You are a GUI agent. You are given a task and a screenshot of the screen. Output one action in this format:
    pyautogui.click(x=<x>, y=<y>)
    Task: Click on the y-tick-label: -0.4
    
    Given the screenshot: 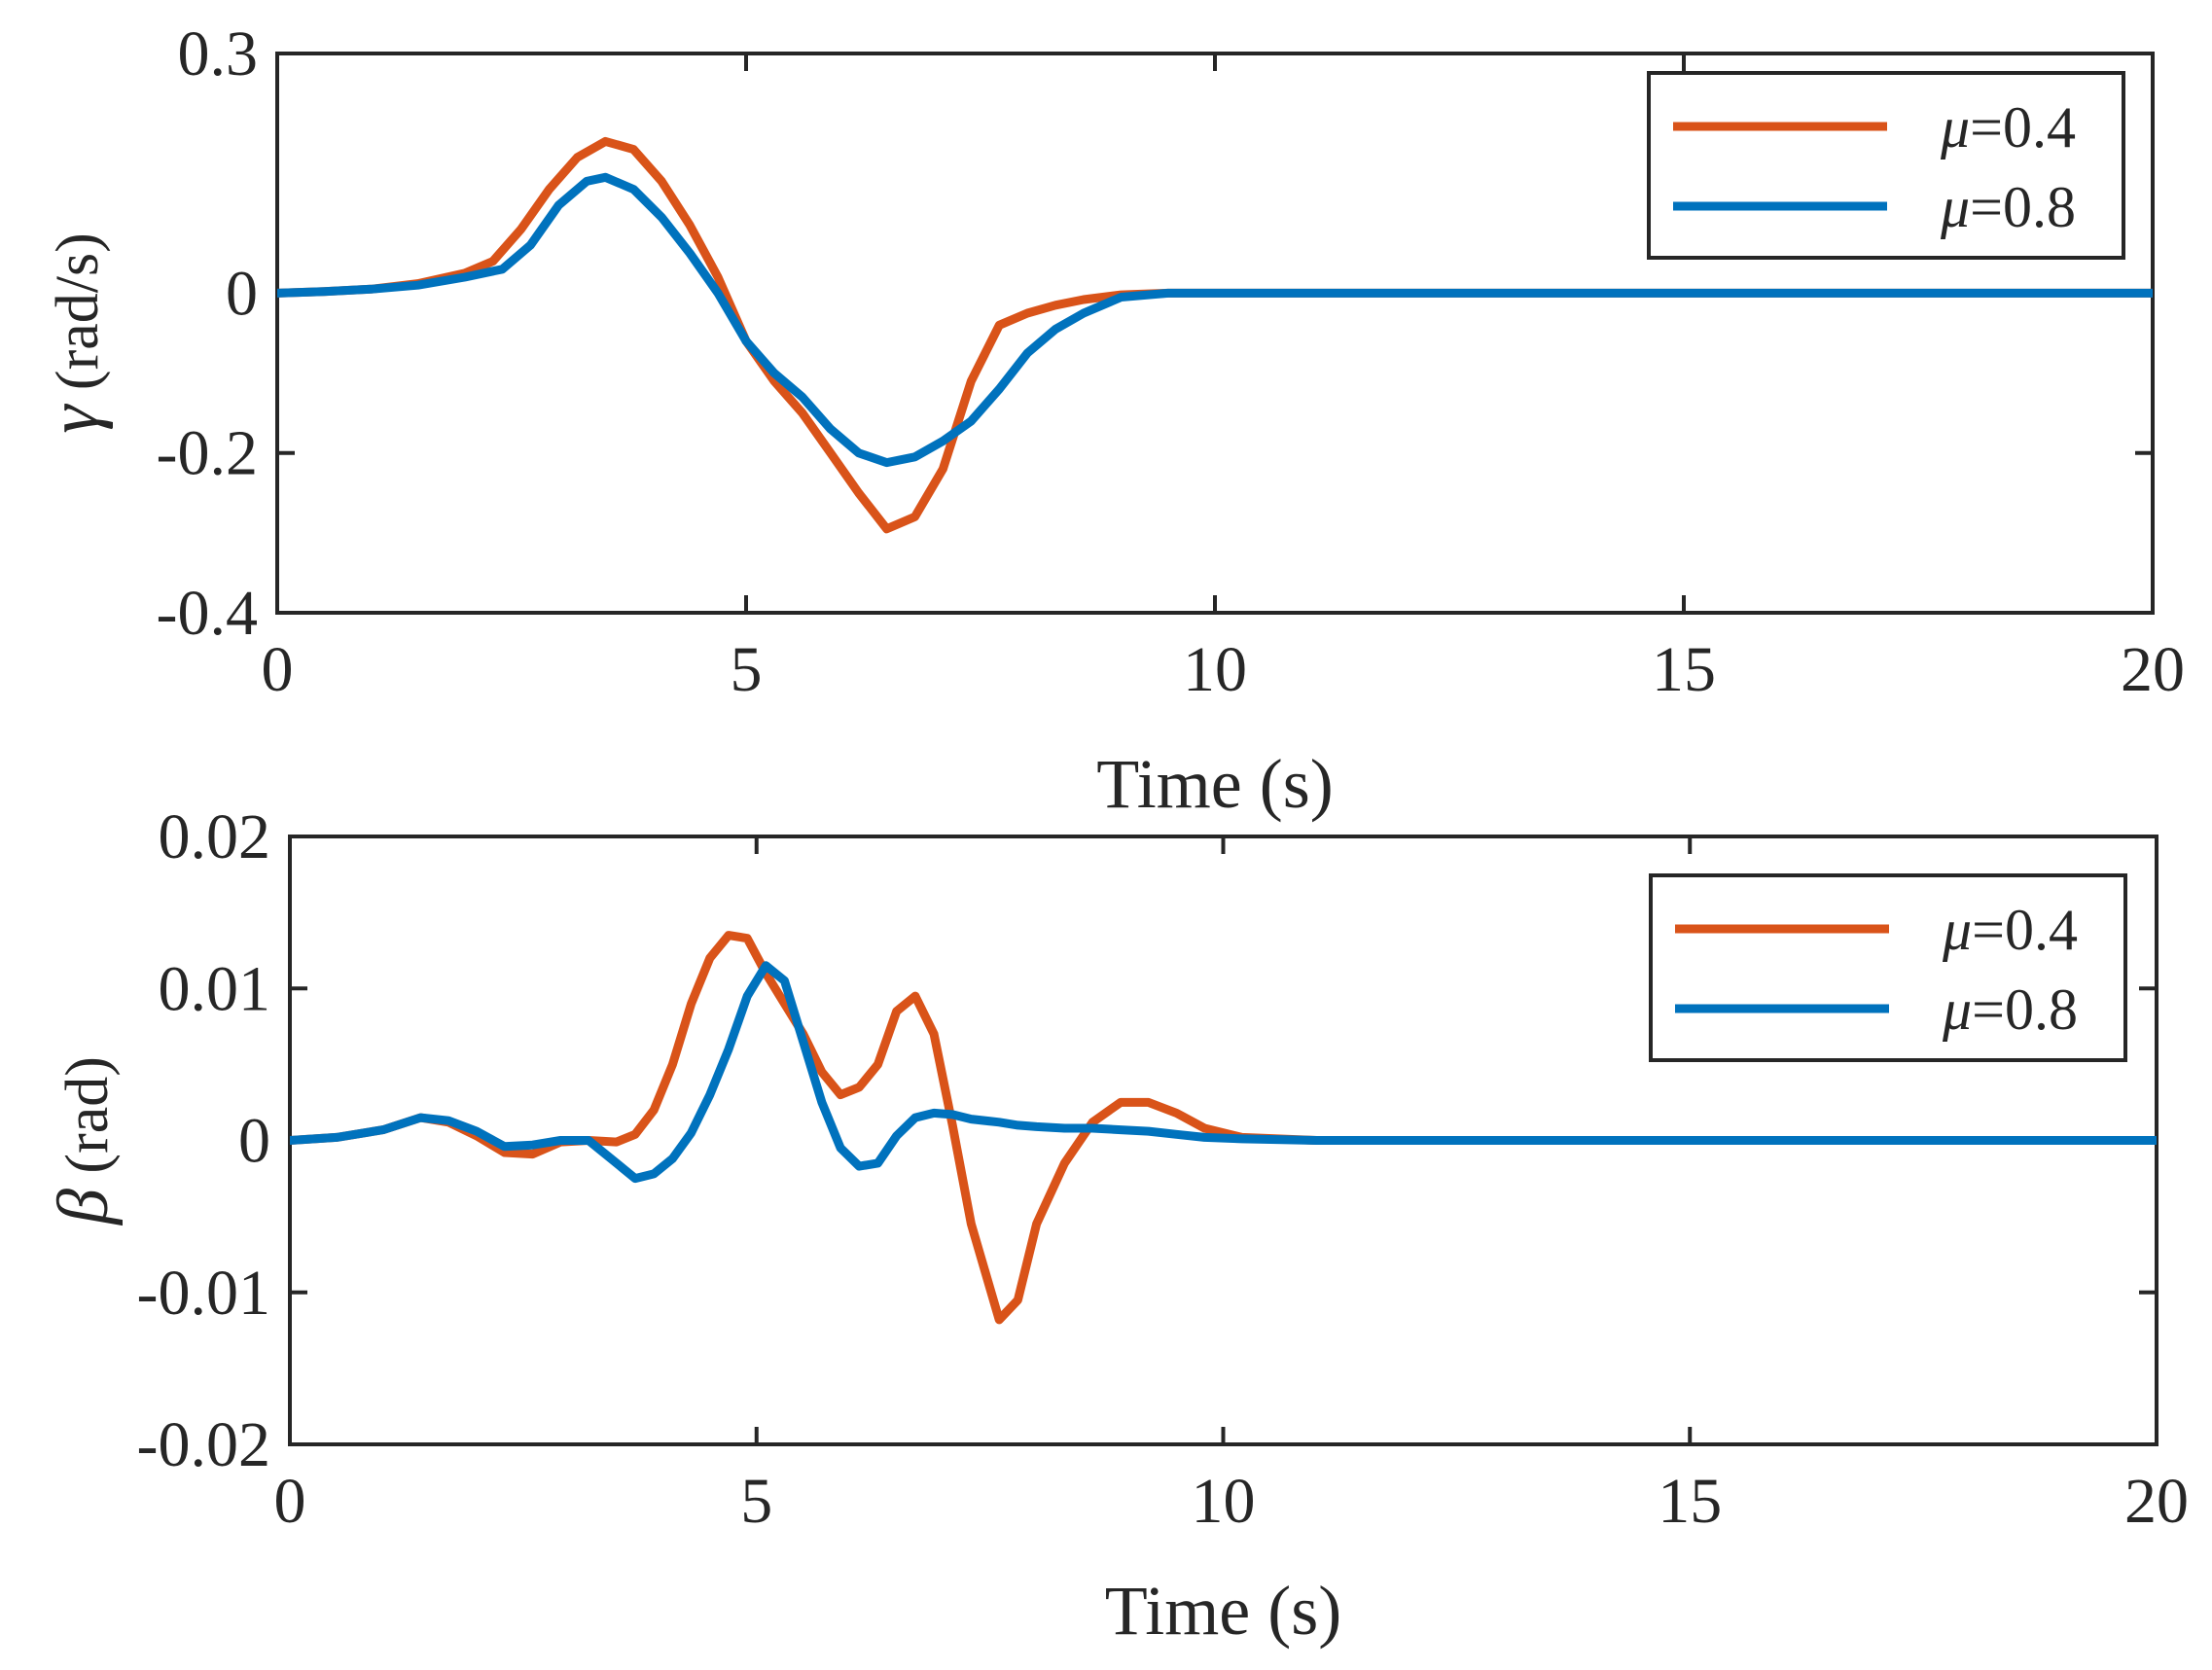 What is the action you would take?
    pyautogui.click(x=207, y=613)
    